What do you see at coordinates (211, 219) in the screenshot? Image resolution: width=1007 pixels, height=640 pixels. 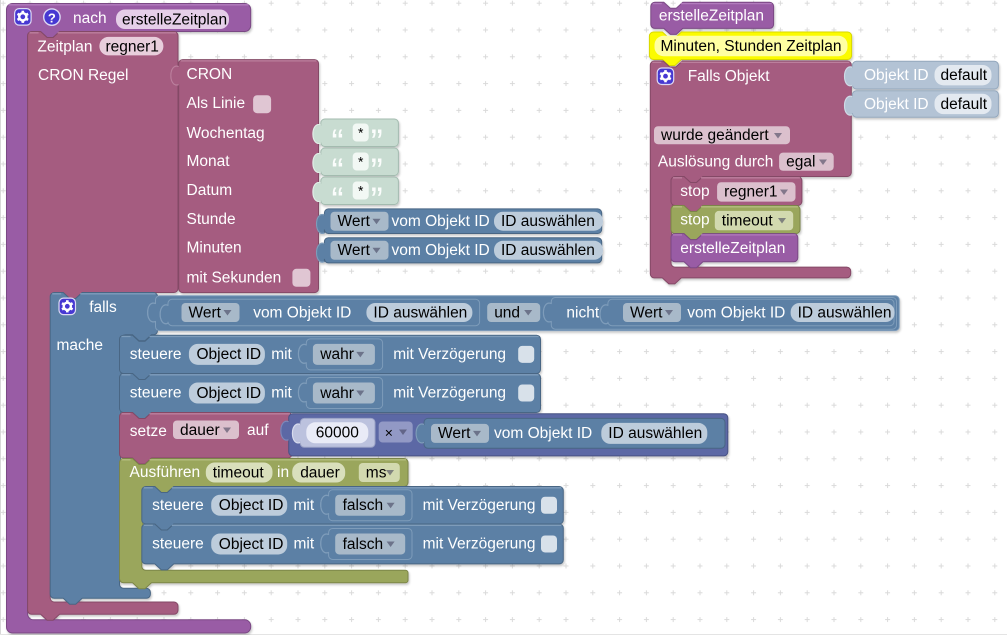 I see `svg-text: Stunde` at bounding box center [211, 219].